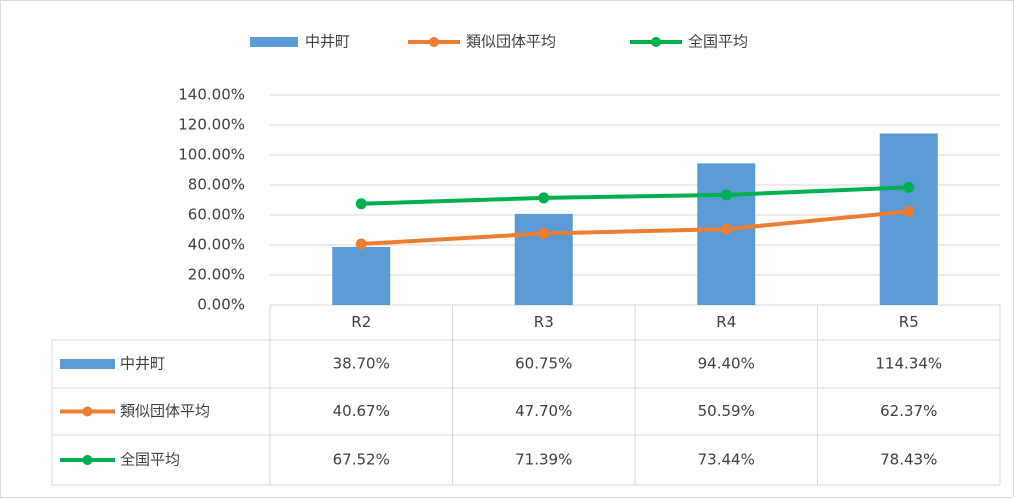 This screenshot has height=499, width=1015. Describe the element at coordinates (908, 364) in the screenshot. I see `table-value: 114.34%` at that location.